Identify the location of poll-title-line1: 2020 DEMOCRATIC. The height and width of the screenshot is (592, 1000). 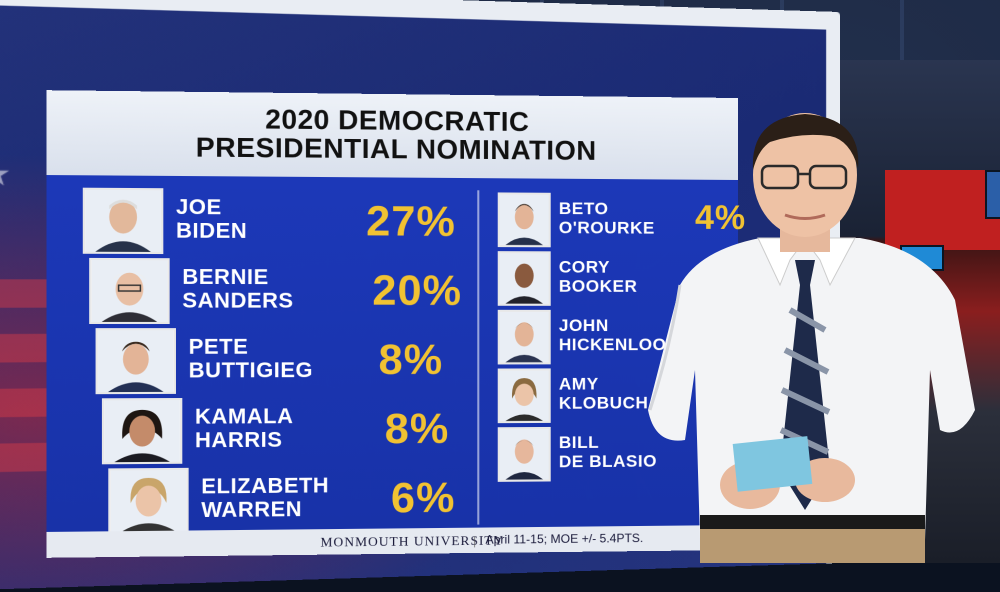
(392, 114).